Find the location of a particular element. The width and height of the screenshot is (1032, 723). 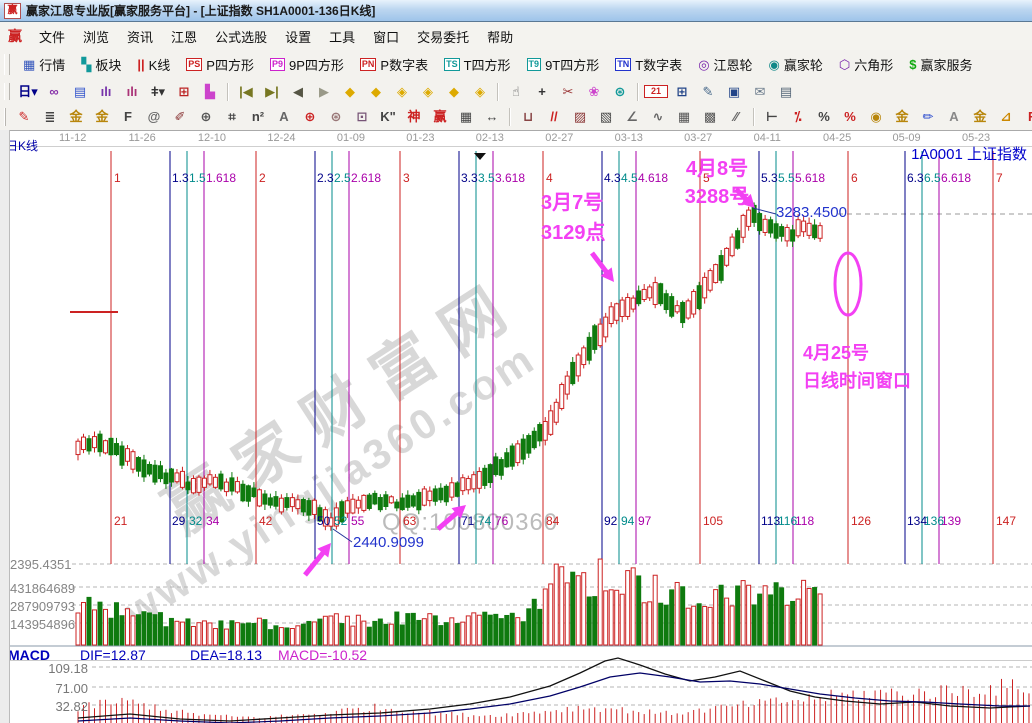

menu-item-7: 工具 is located at coordinates (342, 37).